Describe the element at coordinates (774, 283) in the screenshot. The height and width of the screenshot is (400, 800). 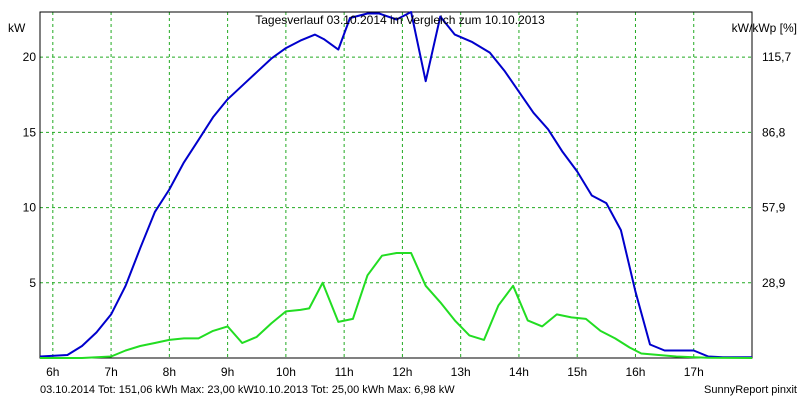
I see `y-tick-label-right: 28,9` at that location.